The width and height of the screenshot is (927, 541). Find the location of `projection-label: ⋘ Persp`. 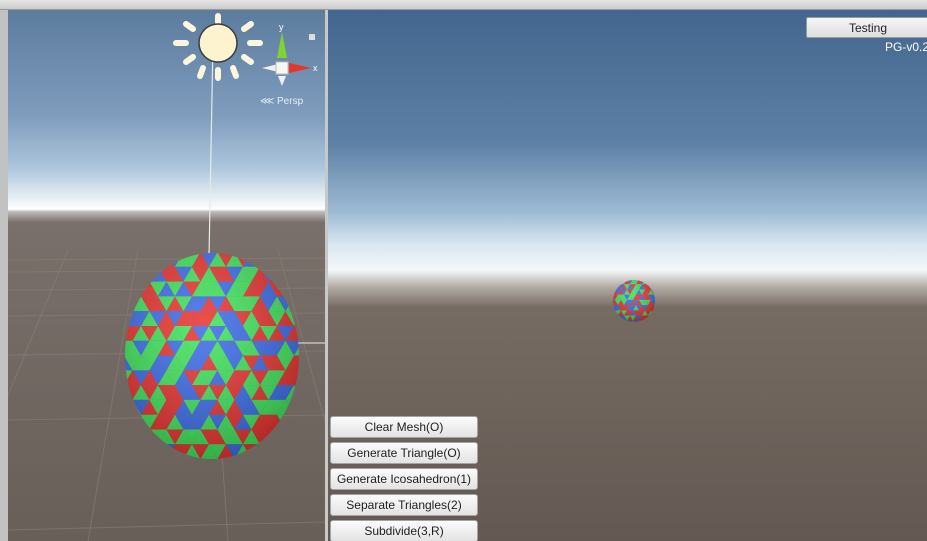

projection-label: ⋘ Persp is located at coordinates (282, 101).